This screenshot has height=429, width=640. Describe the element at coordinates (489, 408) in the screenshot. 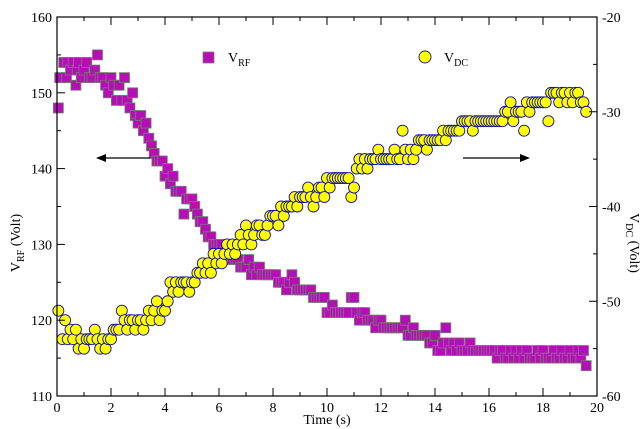

I see `x-tick-label: 16` at that location.